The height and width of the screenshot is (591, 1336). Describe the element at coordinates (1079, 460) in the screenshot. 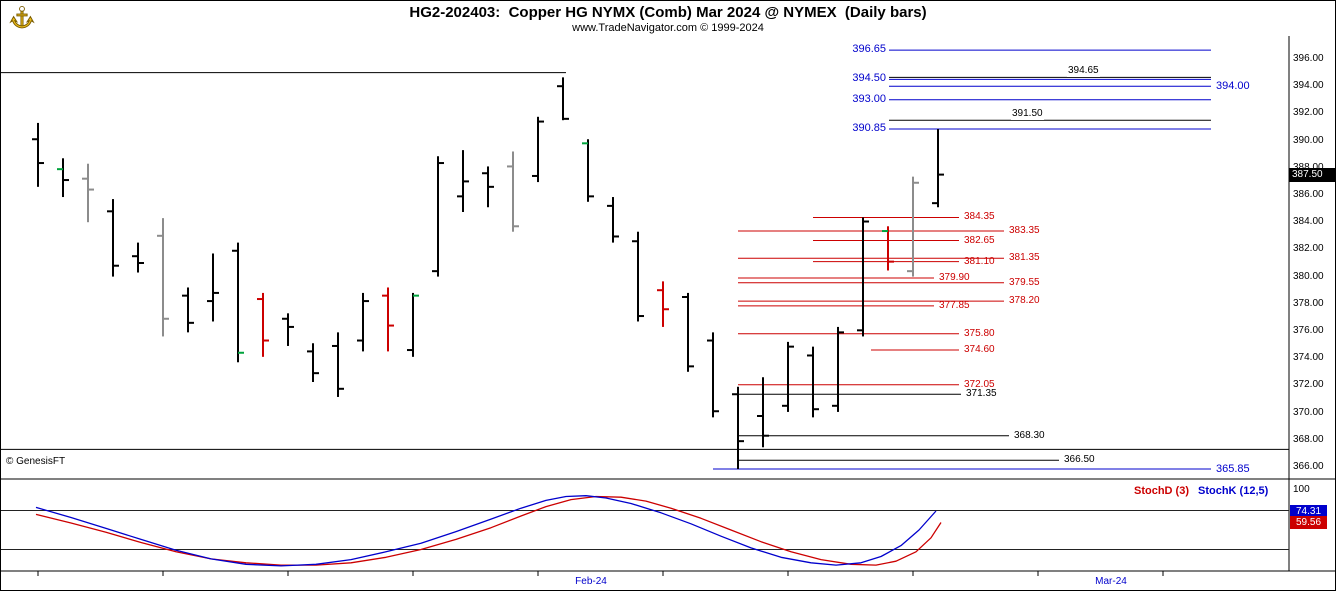

I see `level-label: 366.50` at that location.